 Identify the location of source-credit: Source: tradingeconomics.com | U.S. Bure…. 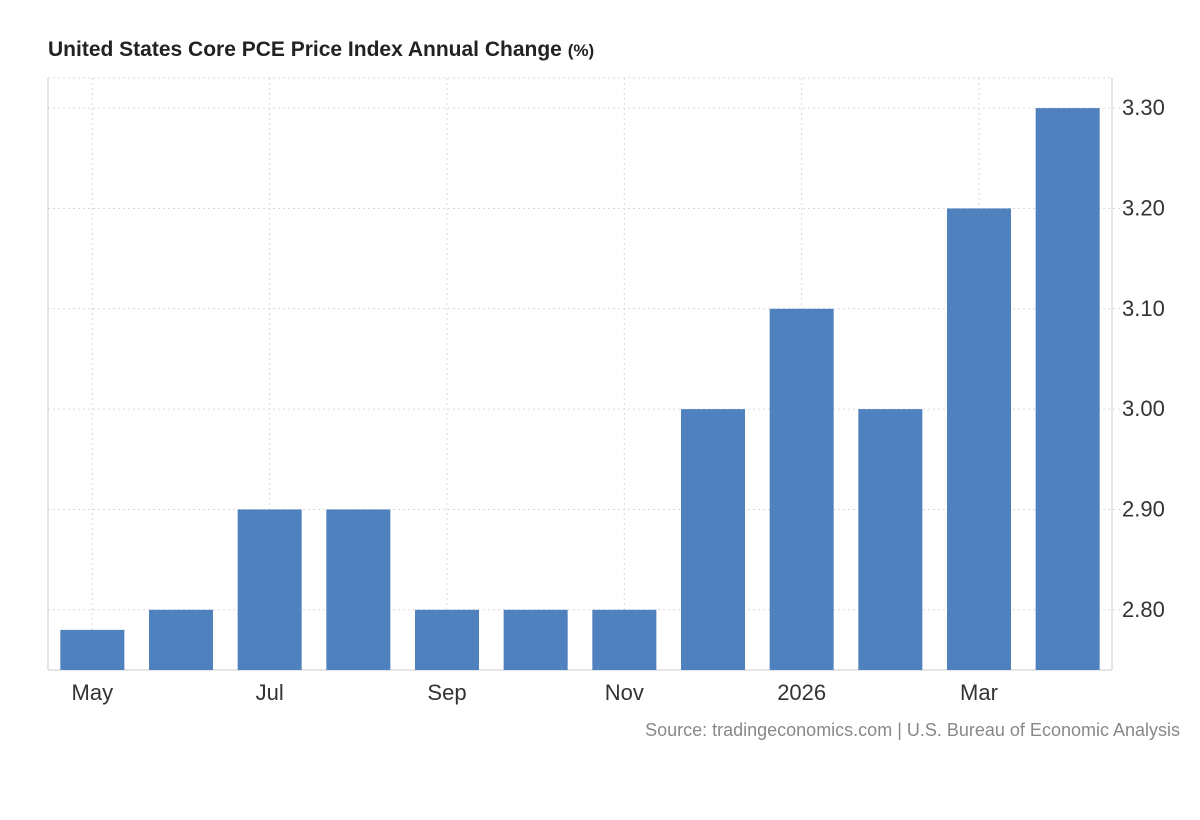
(912, 730).